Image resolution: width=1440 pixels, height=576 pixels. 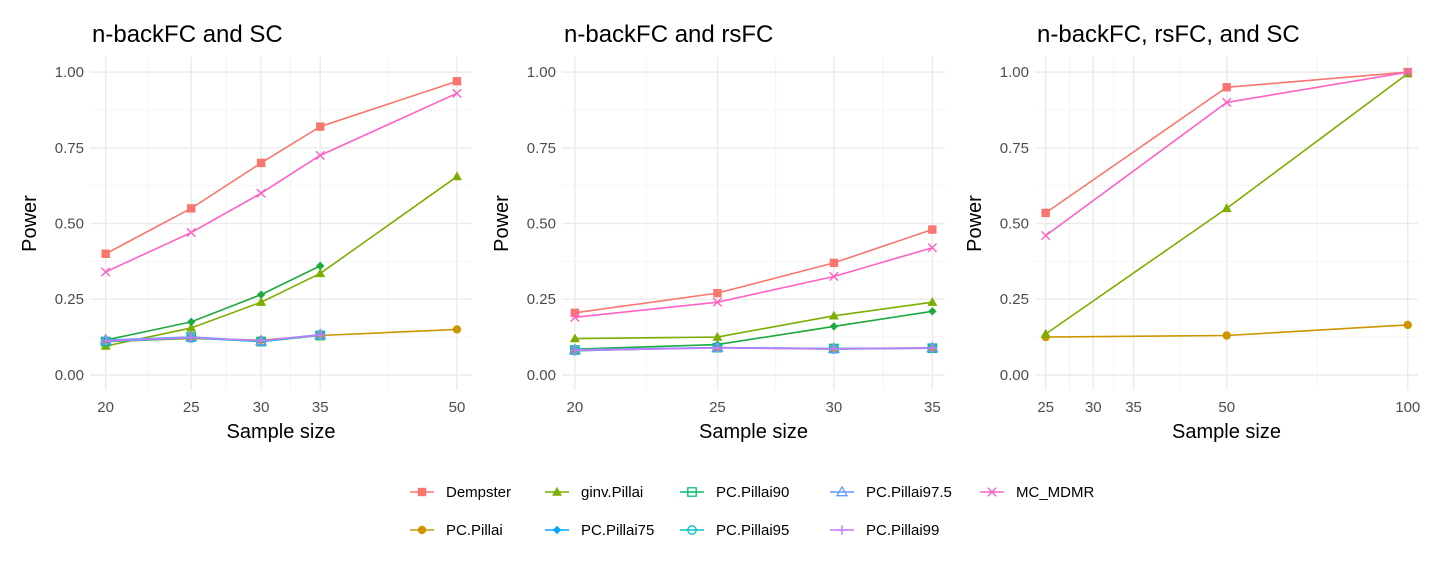 What do you see at coordinates (1168, 34) in the screenshot?
I see `panel-title: n-backFC, rsFC, and SC` at bounding box center [1168, 34].